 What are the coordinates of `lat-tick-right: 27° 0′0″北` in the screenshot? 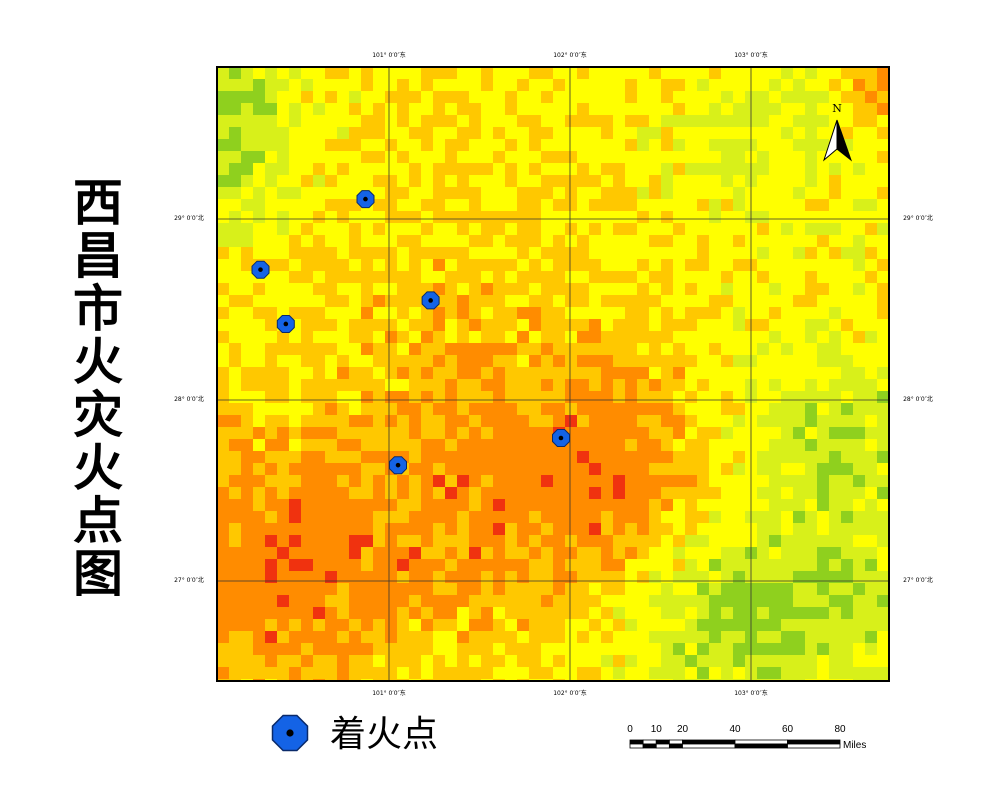 It's located at (918, 580).